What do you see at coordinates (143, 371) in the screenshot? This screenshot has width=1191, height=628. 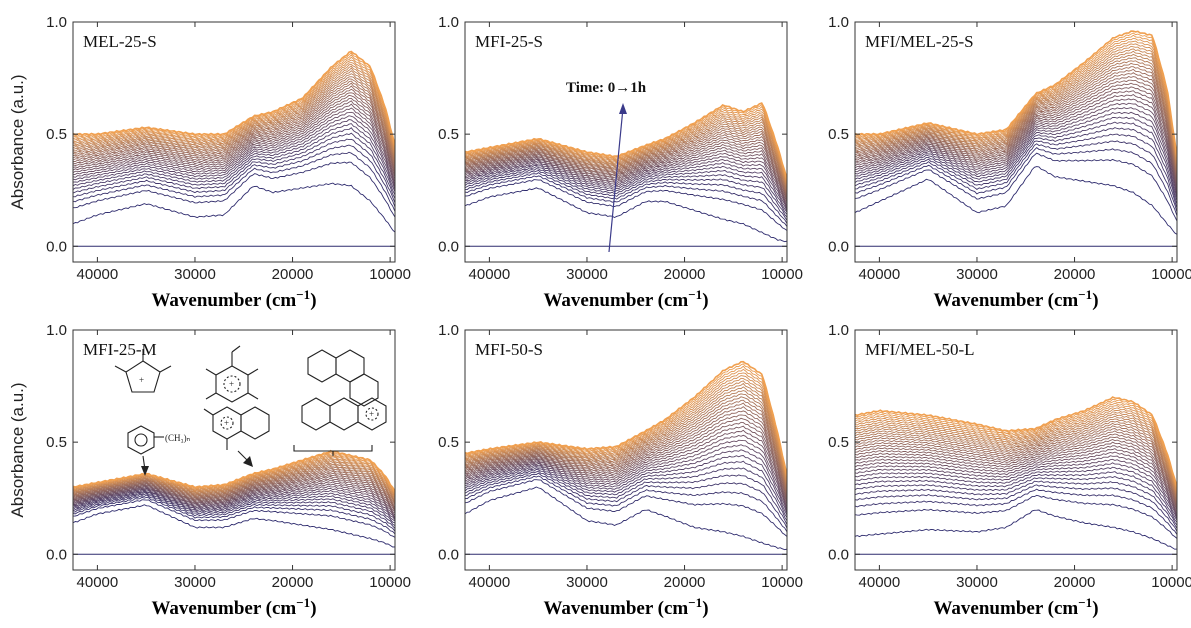 I see `cyclopentenyl-cation-structure: +` at bounding box center [143, 371].